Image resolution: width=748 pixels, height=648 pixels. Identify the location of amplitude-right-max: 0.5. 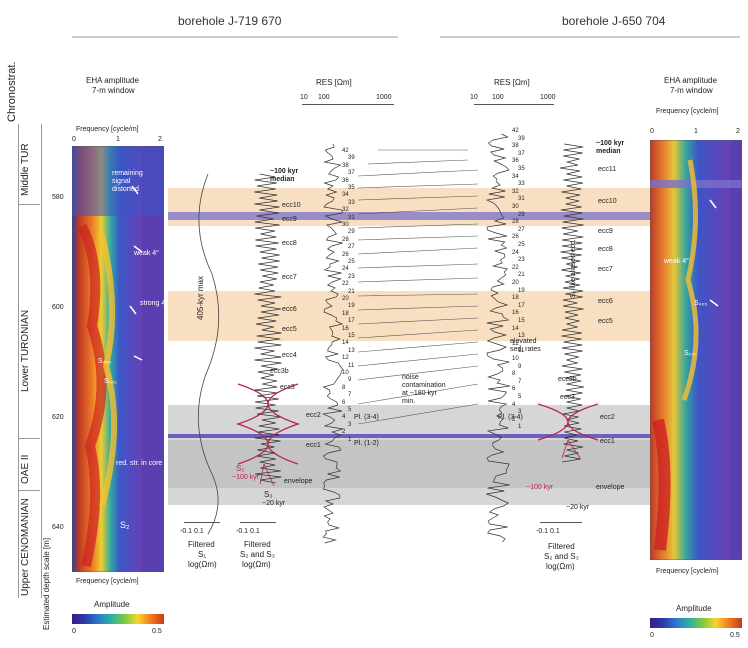
(735, 635).